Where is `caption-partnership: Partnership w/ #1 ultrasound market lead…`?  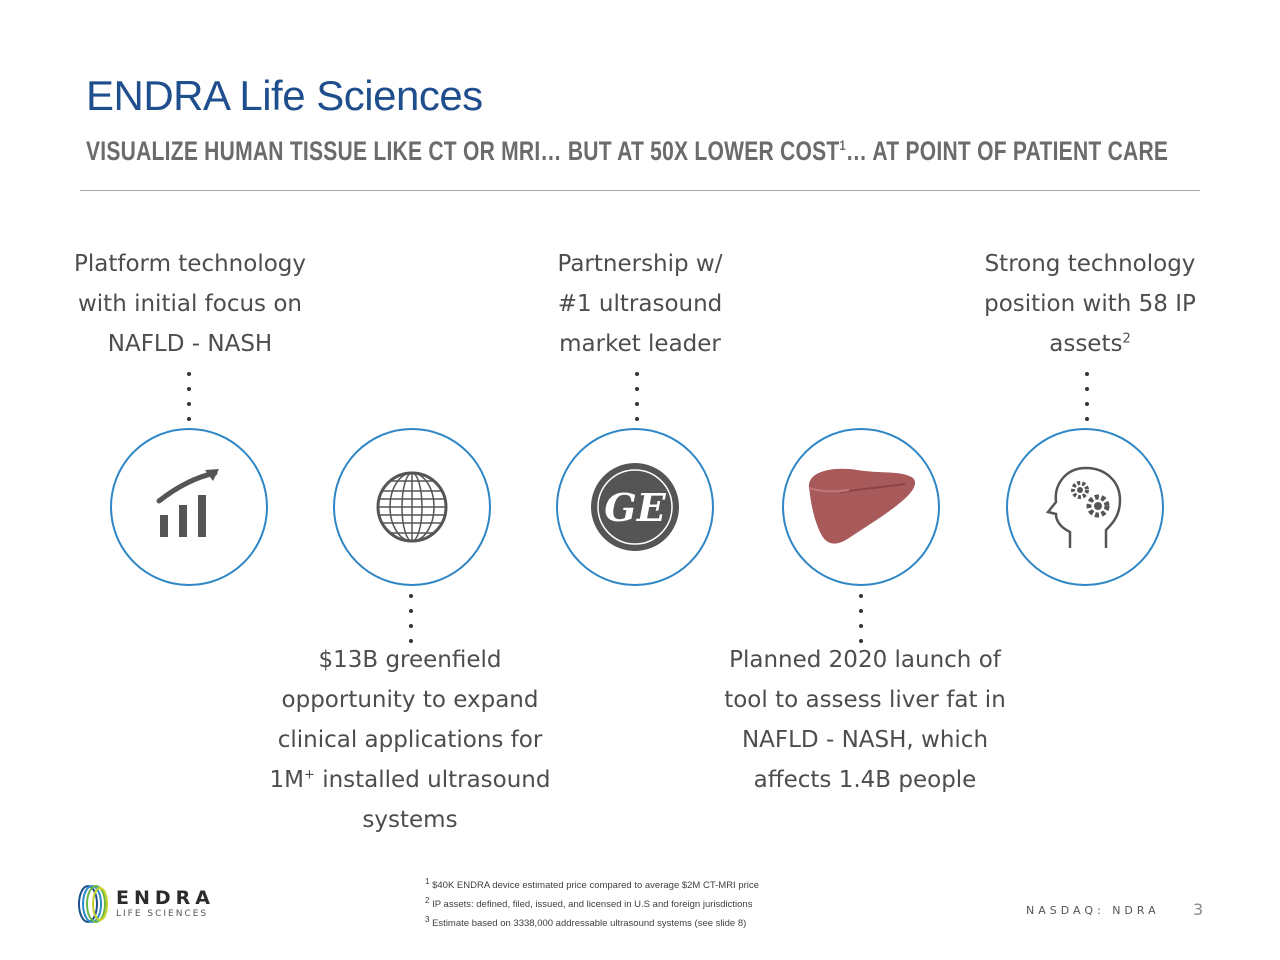
caption-partnership: Partnership w/ #1 ultrasound market lead… is located at coordinates (640, 304).